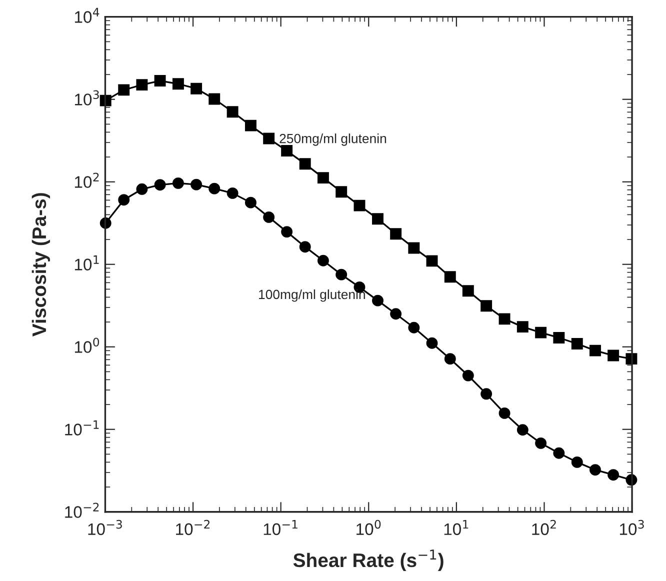 Image resolution: width=666 pixels, height=581 pixels. What do you see at coordinates (193, 528) in the screenshot?
I see `x-tick-label: 10$^{−2}$` at bounding box center [193, 528].